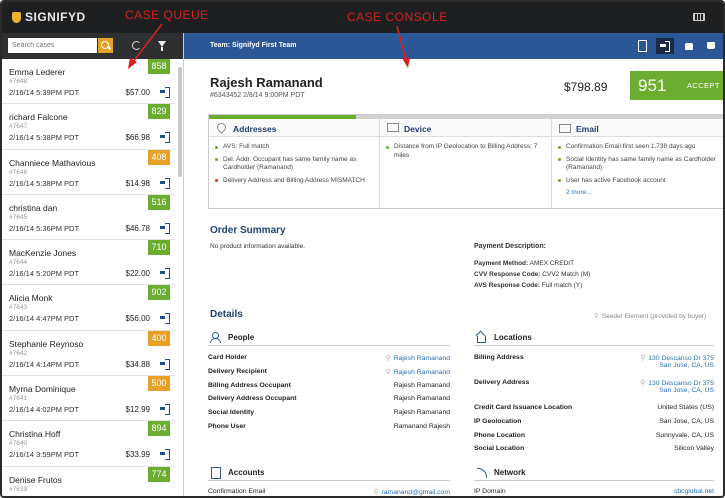  Describe the element at coordinates (587, 129) in the screenshot. I see `email-title: Email` at that location.